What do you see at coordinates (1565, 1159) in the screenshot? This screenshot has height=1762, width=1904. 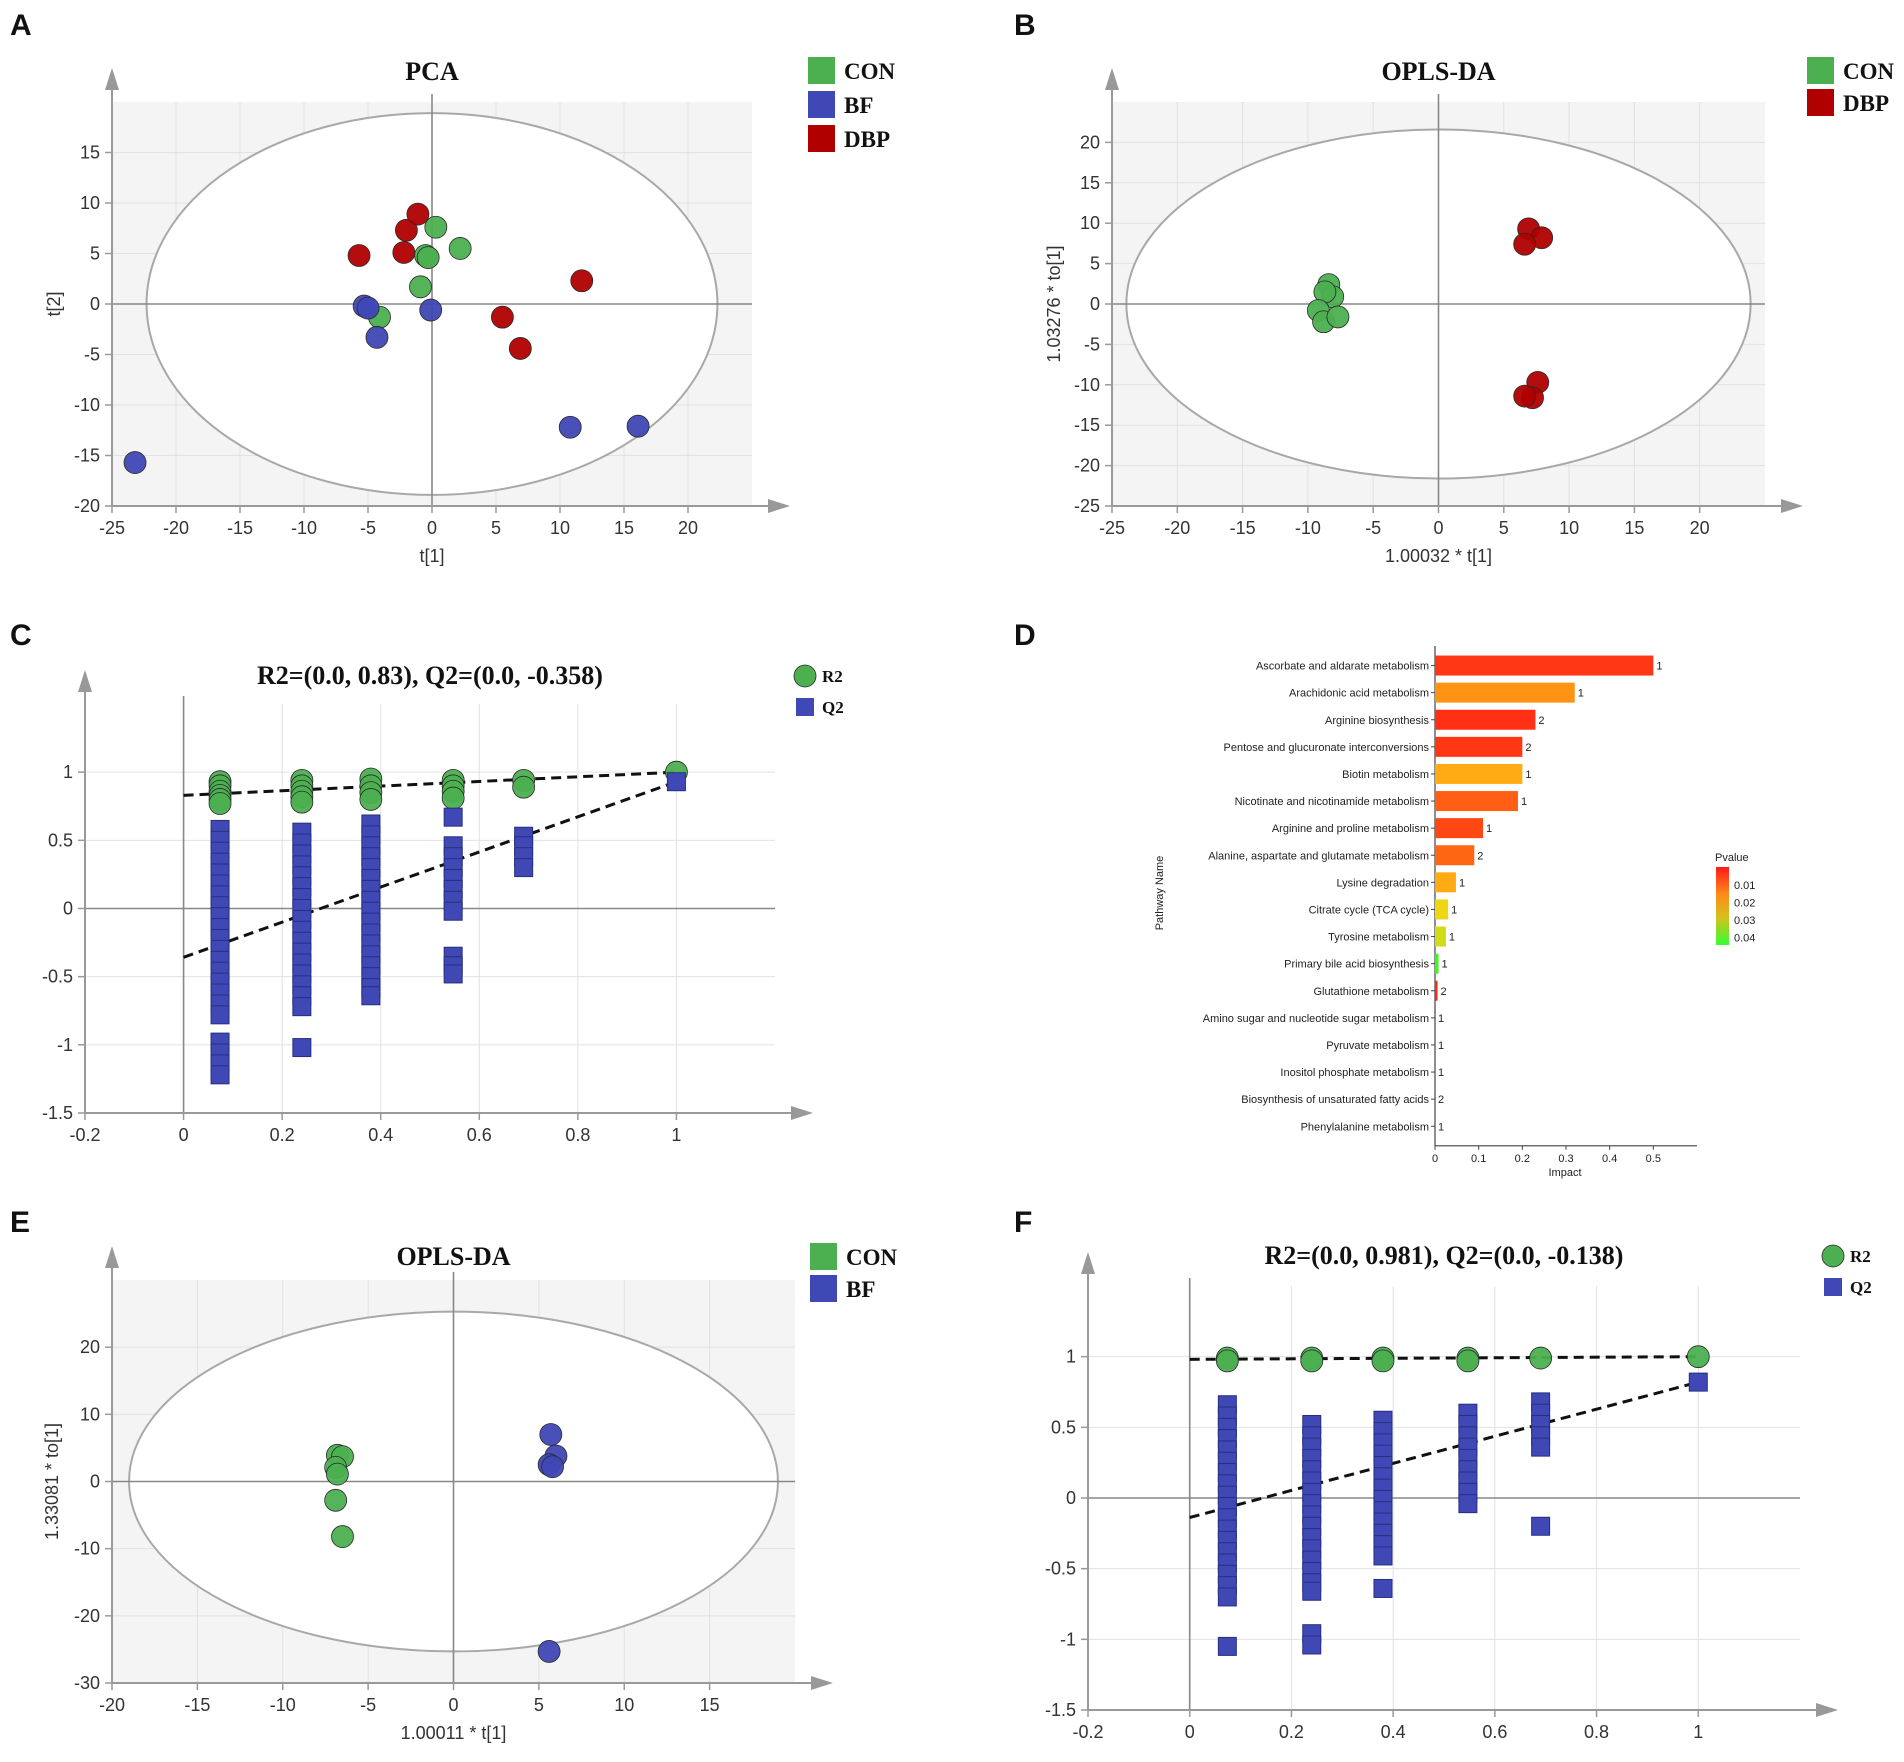 I see `x-tick-label: 0.3` at bounding box center [1565, 1159].